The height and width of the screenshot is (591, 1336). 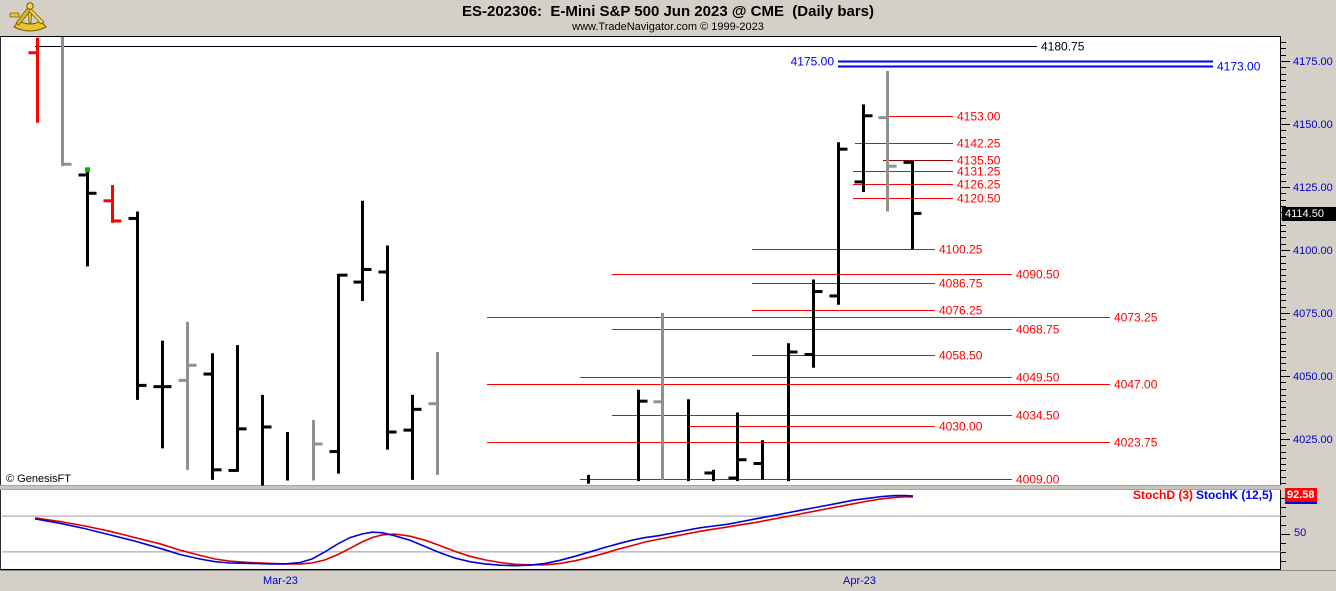 I want to click on price-axis-label: 4025.00, so click(x=1313, y=440).